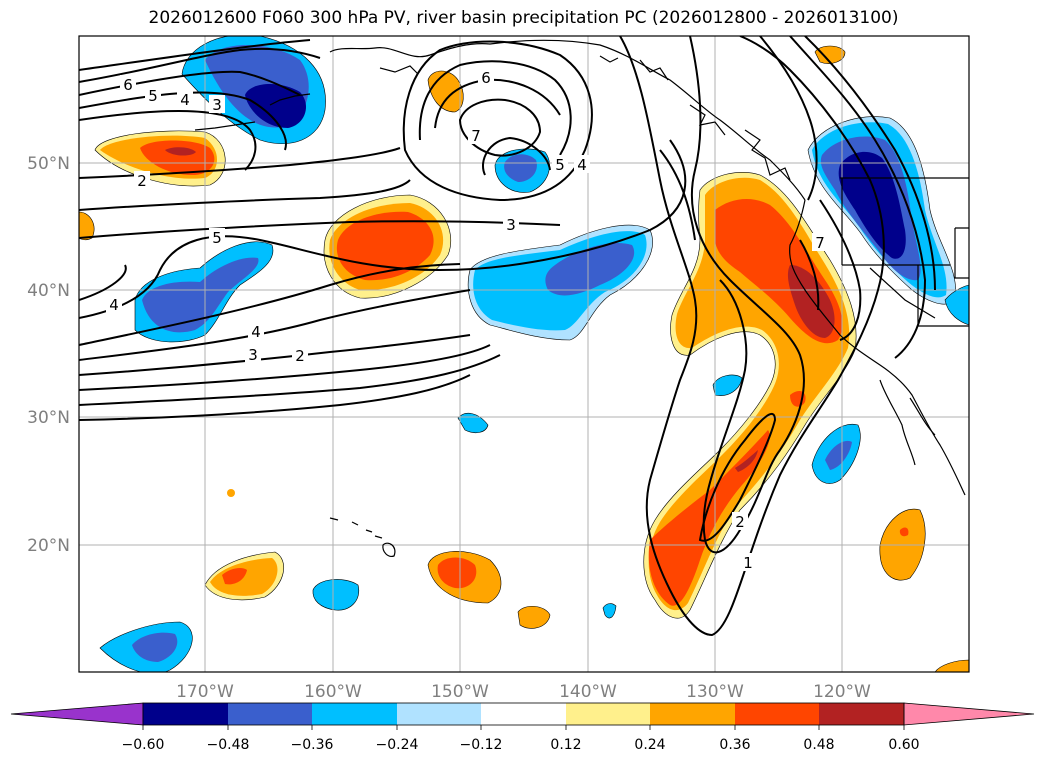  I want to click on colorbar-tick-label: −0.12, so click(481, 745).